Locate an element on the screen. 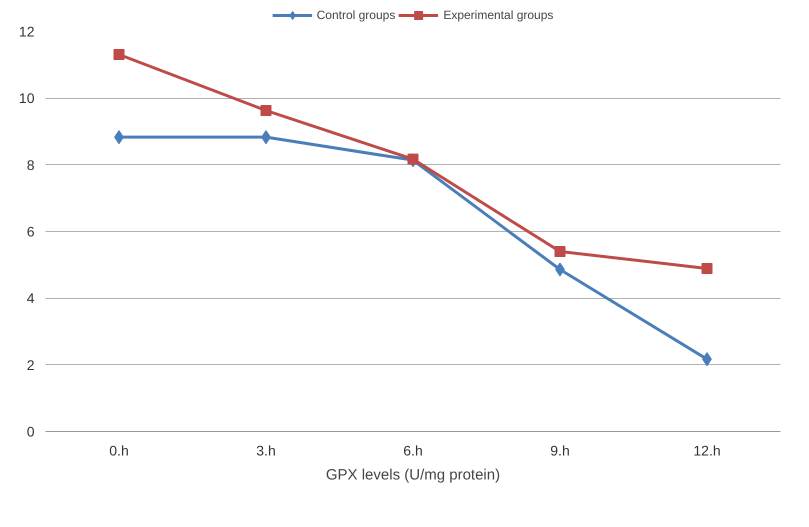 The height and width of the screenshot is (527, 809). y-tick-label: 12 is located at coordinates (26, 32).